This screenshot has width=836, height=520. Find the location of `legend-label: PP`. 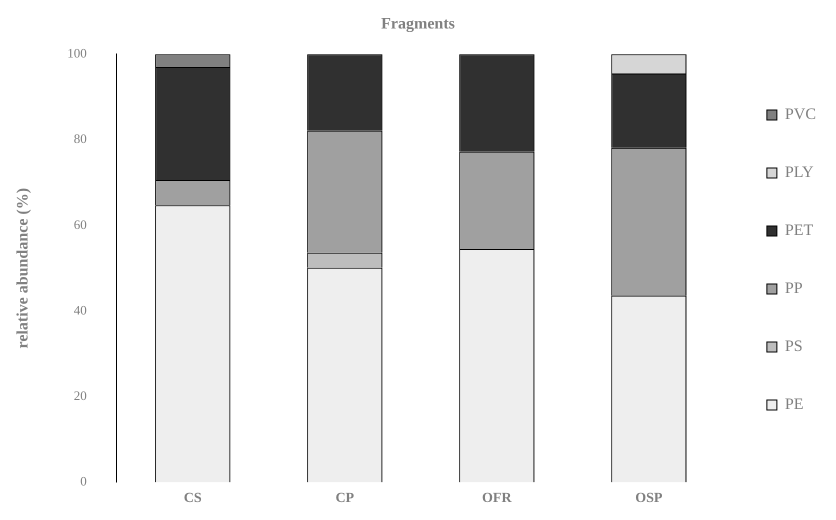

legend-label: PP is located at coordinates (793, 289).